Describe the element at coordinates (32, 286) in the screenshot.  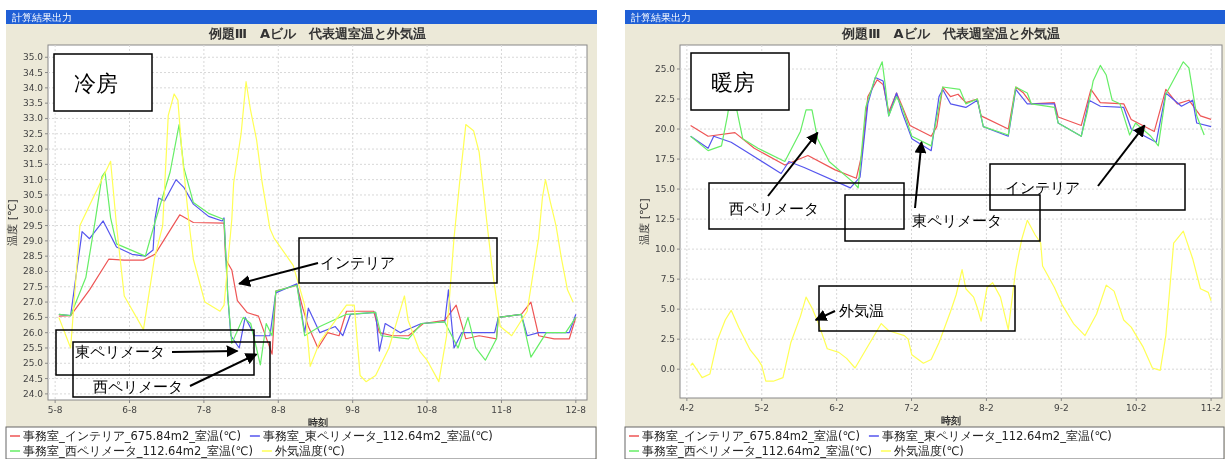
I see `y-tick-label: 27.5` at that location.